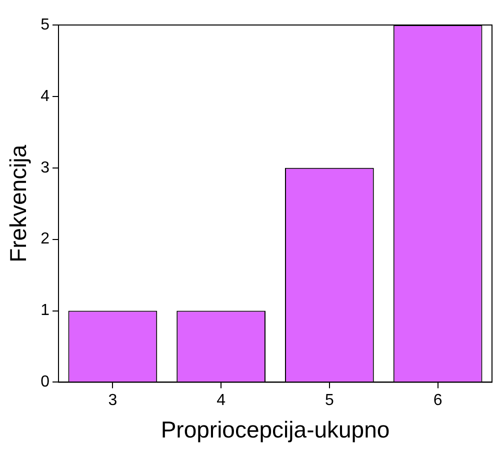  Describe the element at coordinates (329, 401) in the screenshot. I see `x-tick-label: 5` at that location.